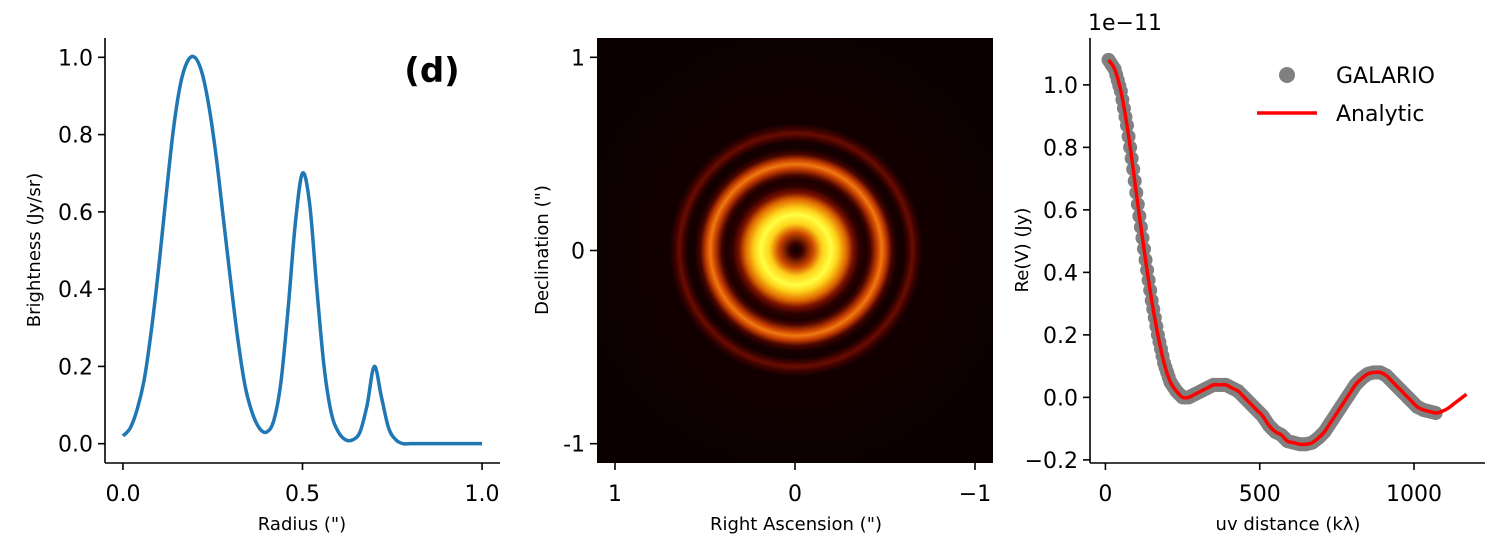 The height and width of the screenshot is (550, 1500). I want to click on panel3-y-tick-label: 1.0, so click(1060, 86).